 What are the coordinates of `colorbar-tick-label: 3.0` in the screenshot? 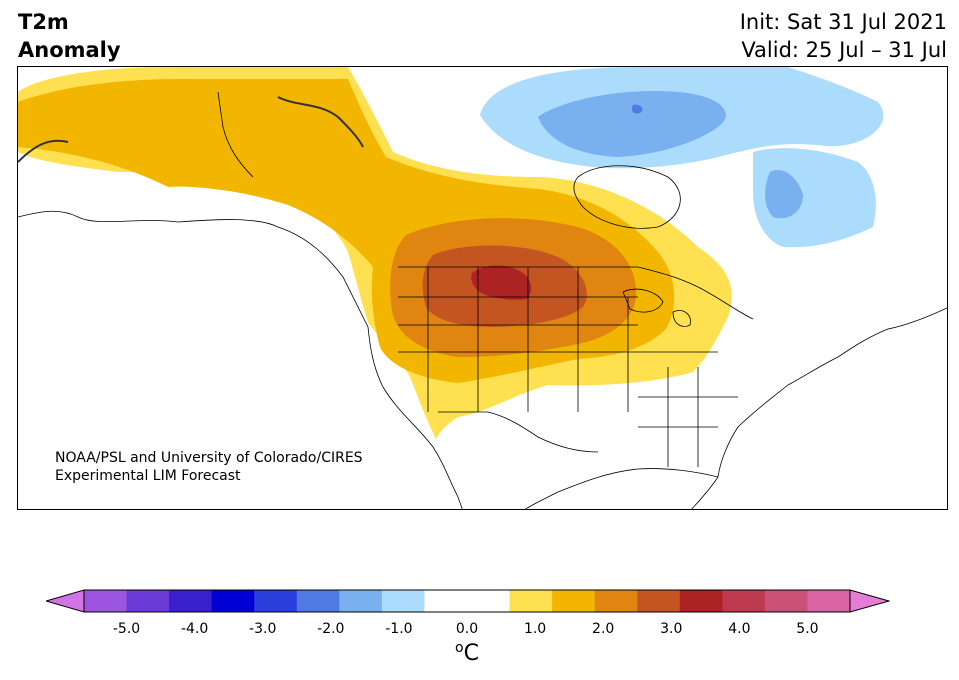 It's located at (671, 629).